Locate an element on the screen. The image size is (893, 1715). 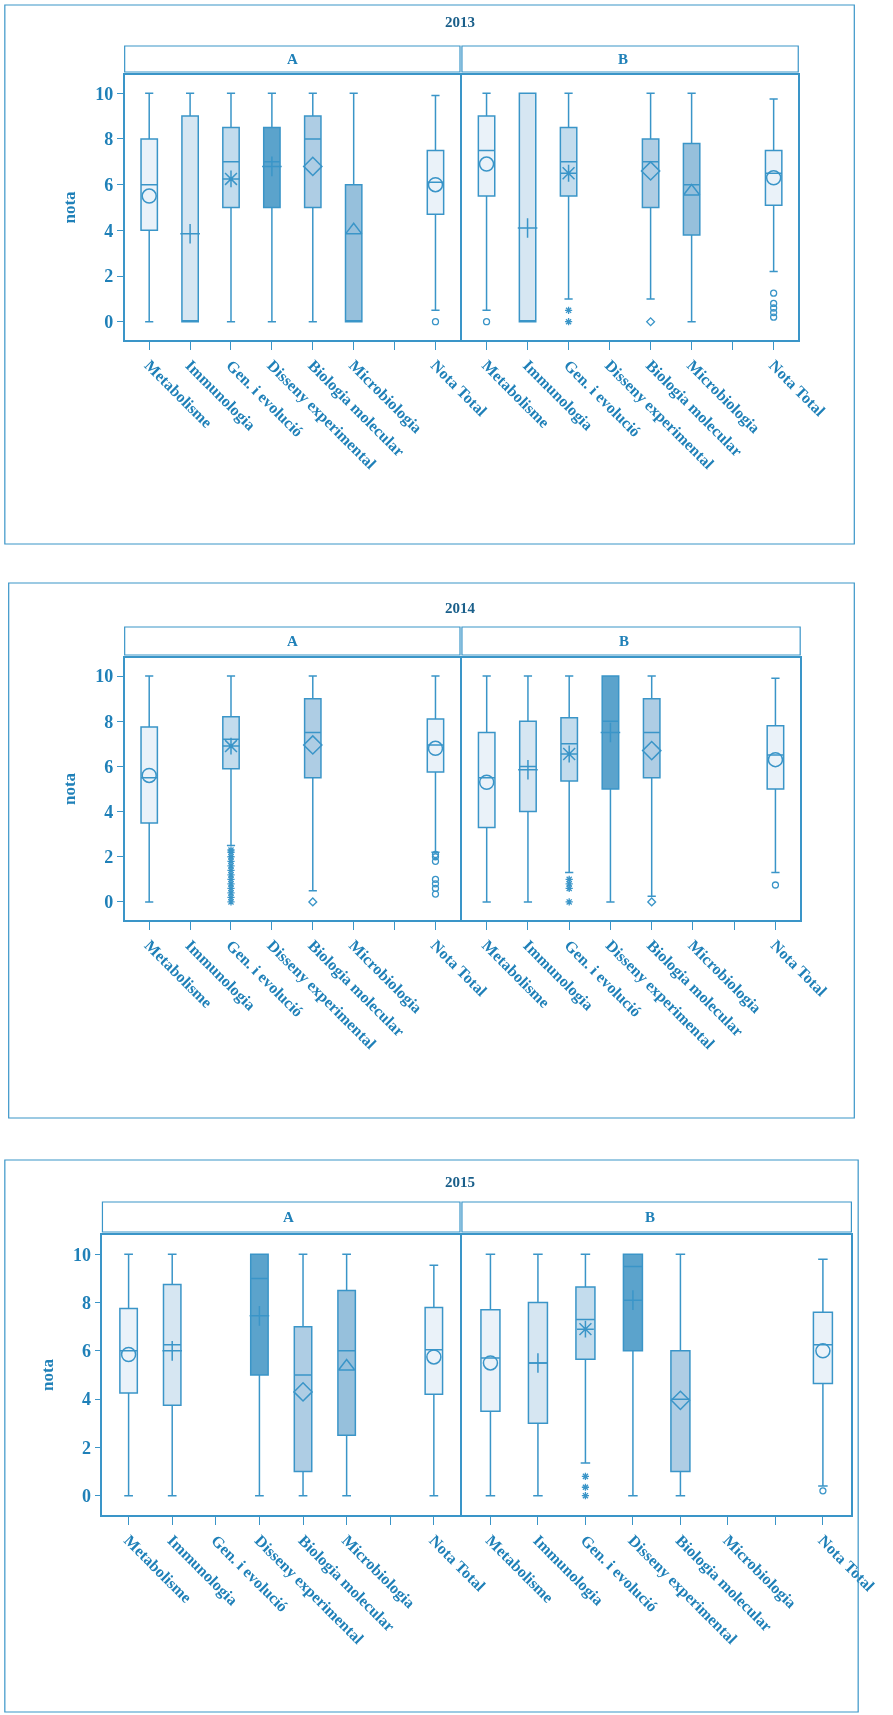
chart-title: 2014 is located at coordinates (460, 608).